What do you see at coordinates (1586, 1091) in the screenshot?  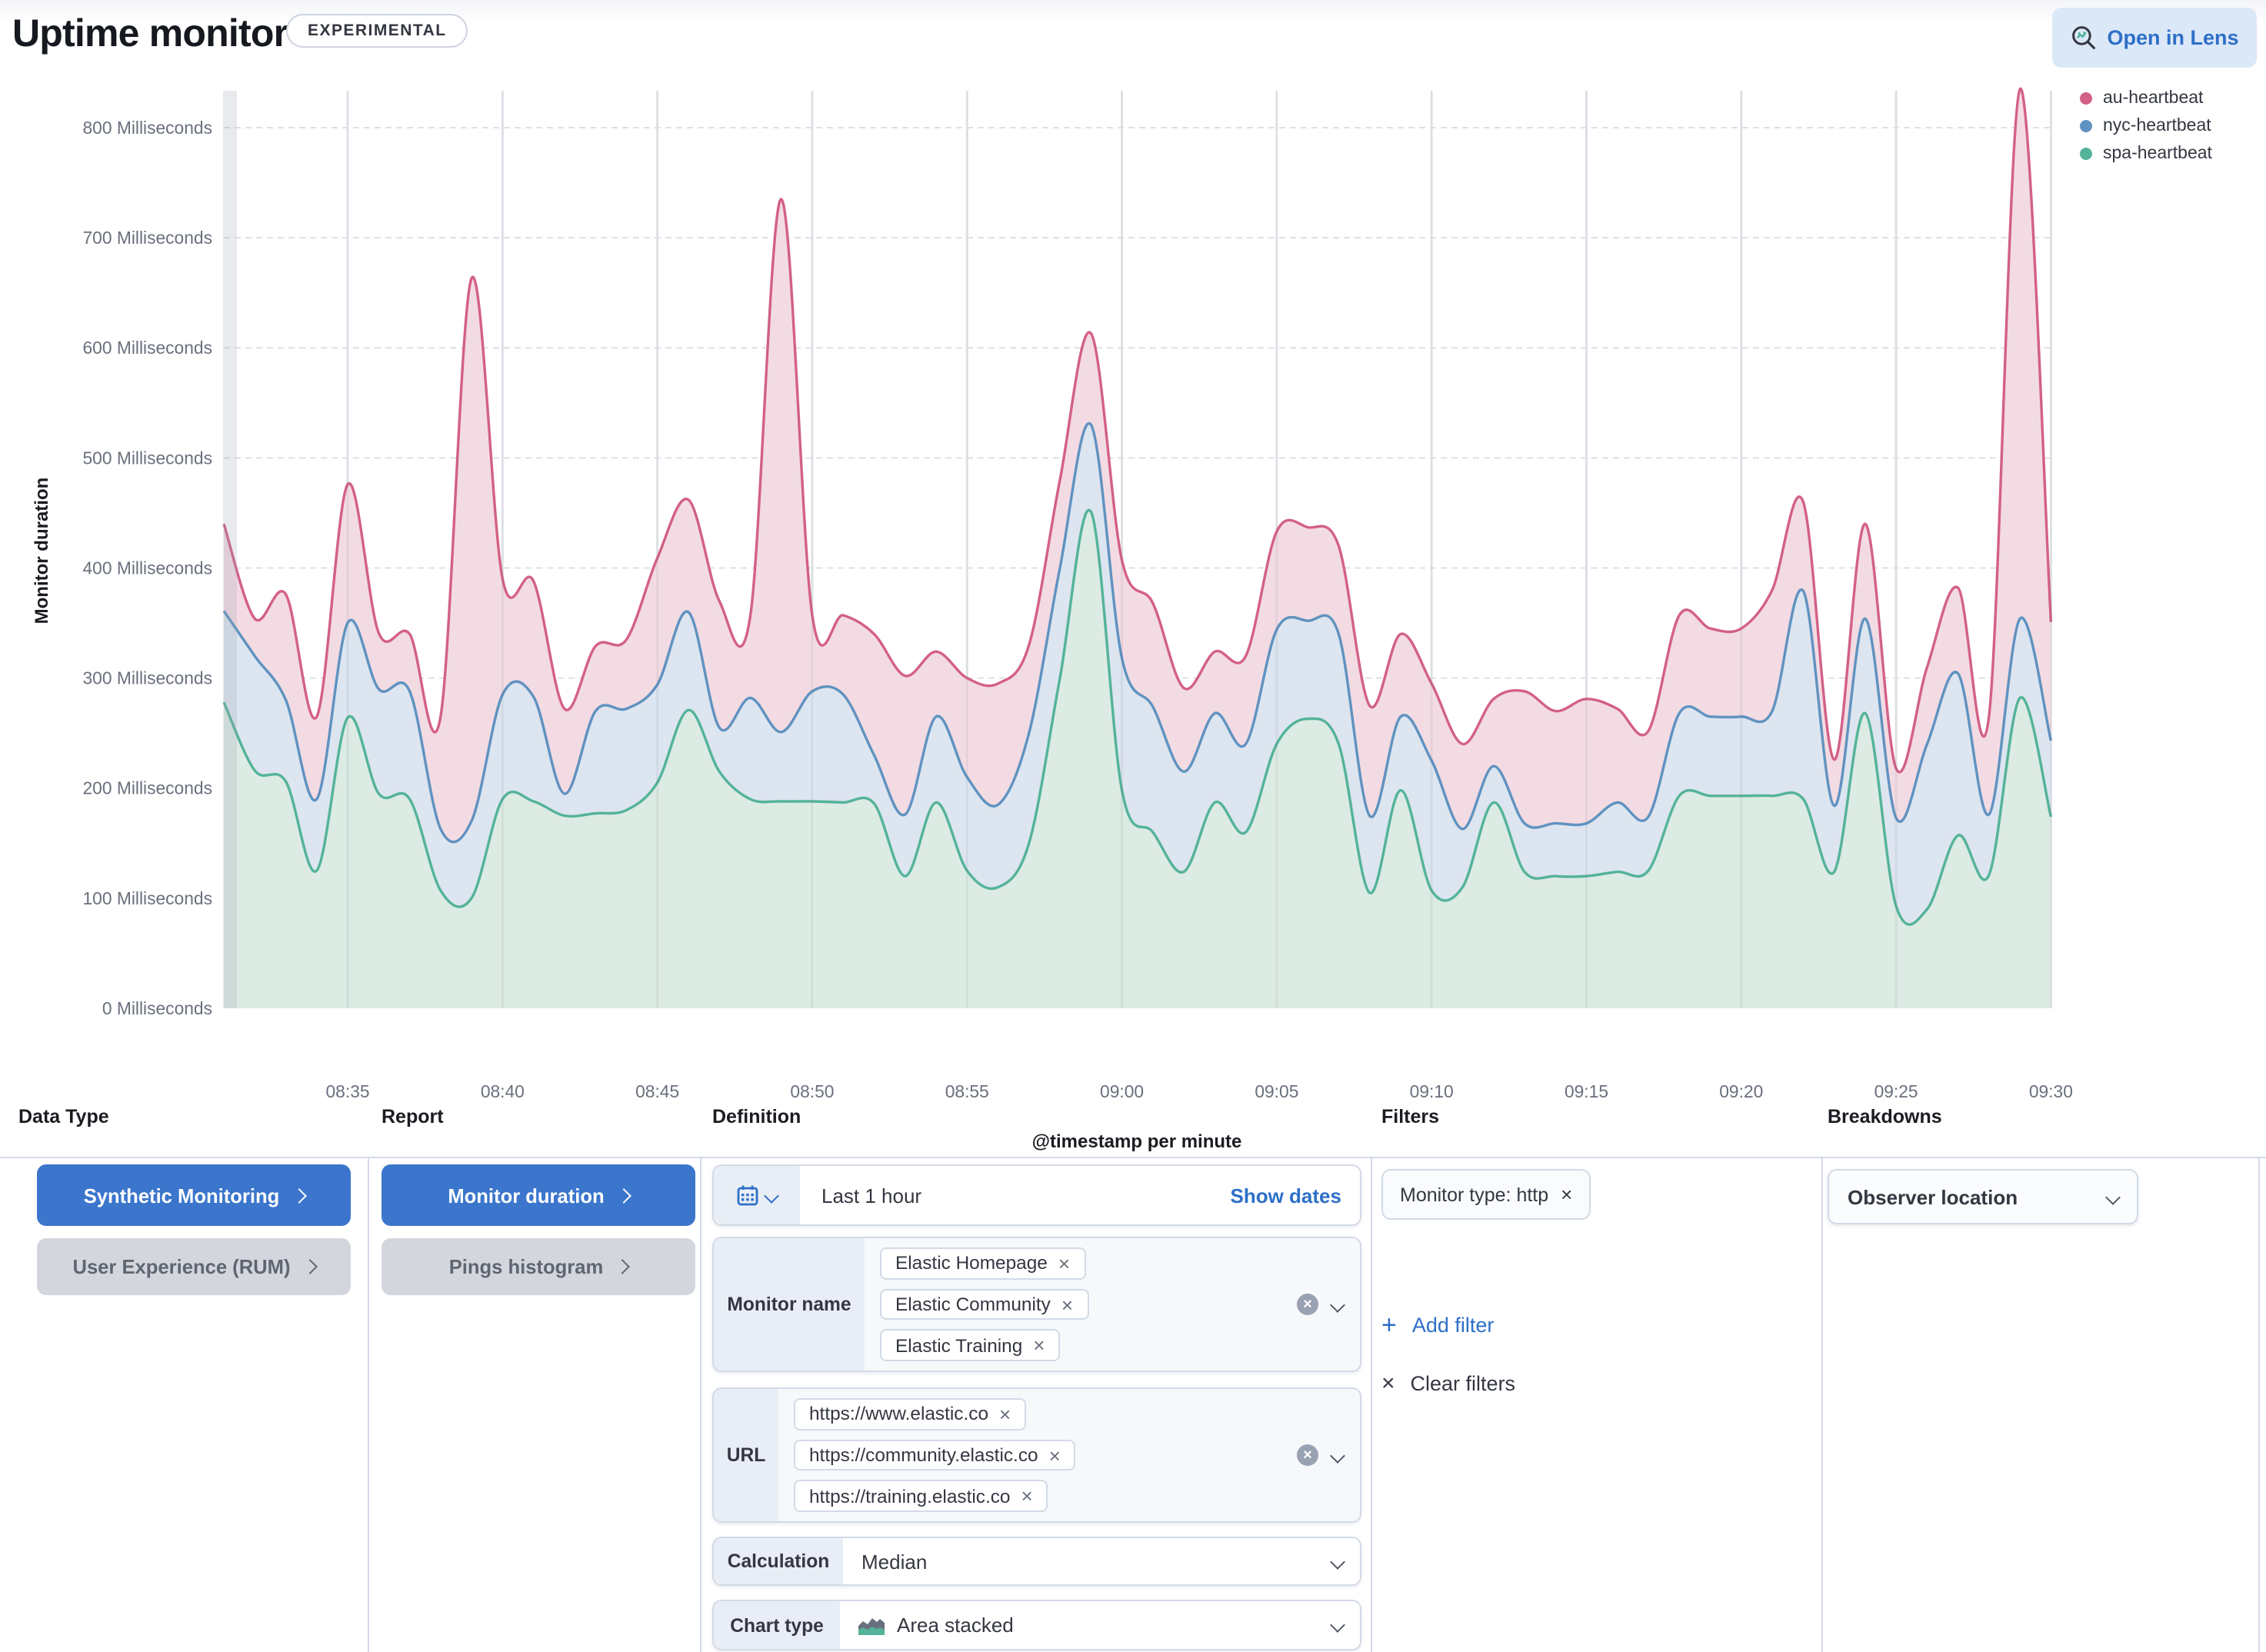 I see `x-tick-label: 09:15` at bounding box center [1586, 1091].